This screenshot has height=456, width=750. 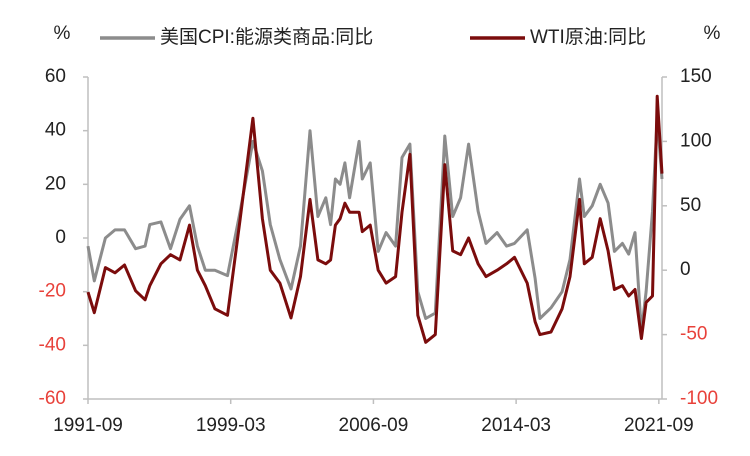 I want to click on legend-label: 美国CPI:能源类商品:同比, so click(x=266, y=37).